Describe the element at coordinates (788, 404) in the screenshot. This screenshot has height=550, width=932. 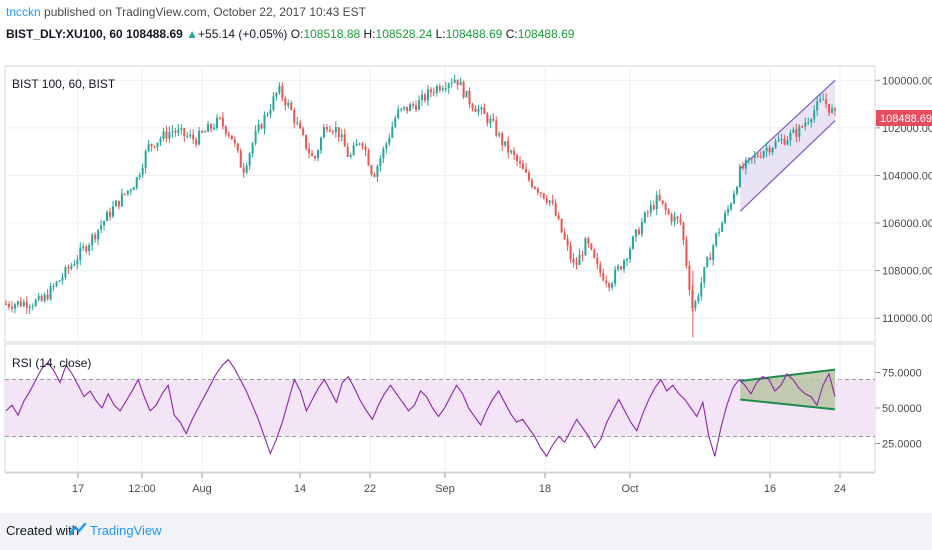
I see `wedge-lower-line` at that location.